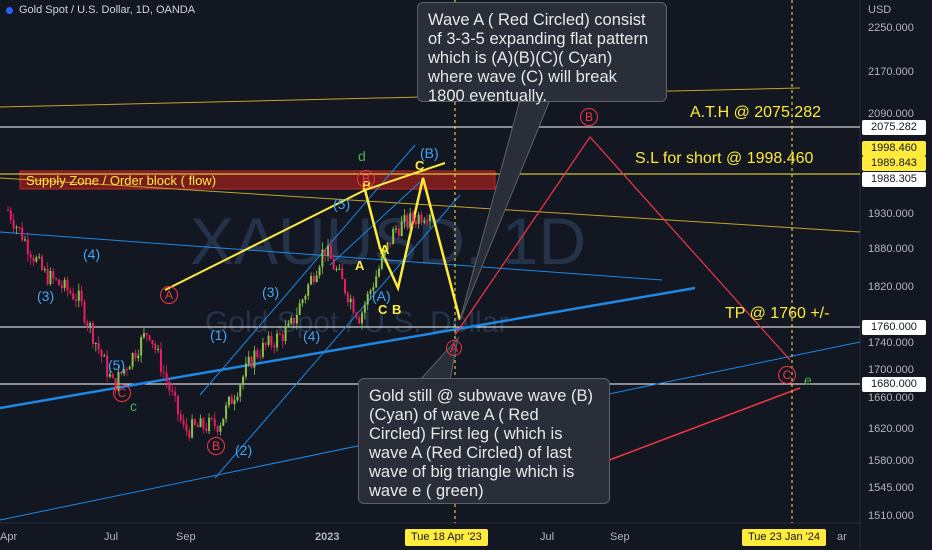 This screenshot has height=550, width=932. I want to click on wave-label-blue: (3), so click(46, 296).